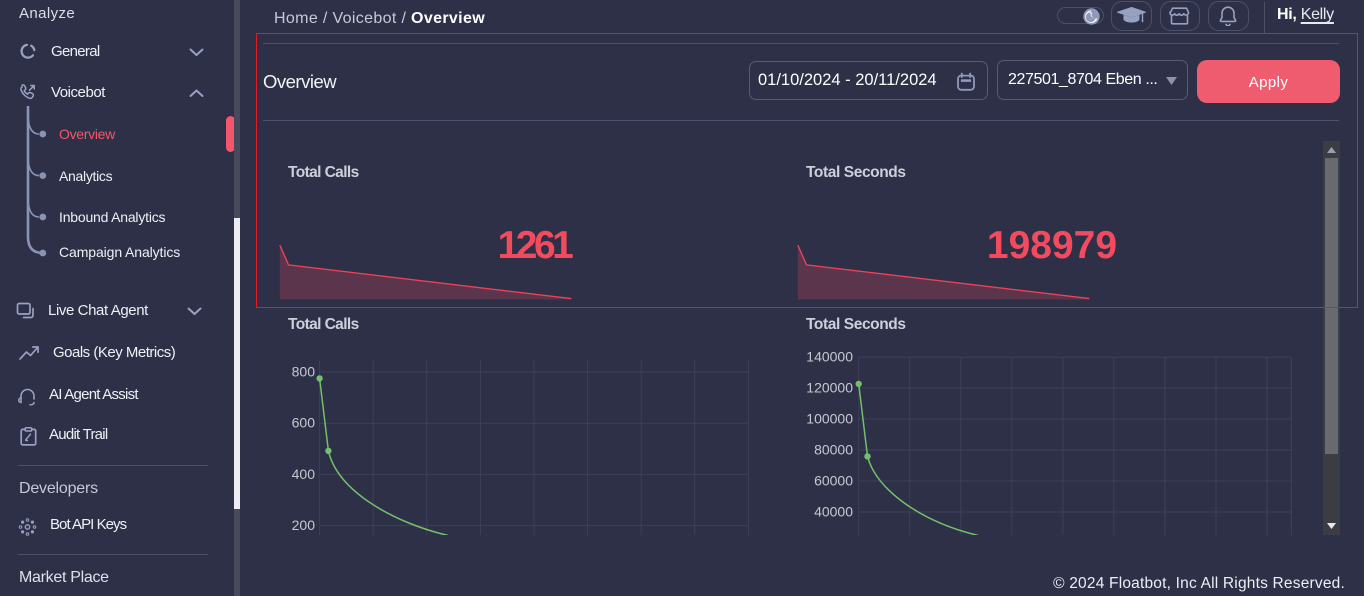 The width and height of the screenshot is (1364, 596). Describe the element at coordinates (304, 372) in the screenshot. I see `svg-text: 800` at that location.